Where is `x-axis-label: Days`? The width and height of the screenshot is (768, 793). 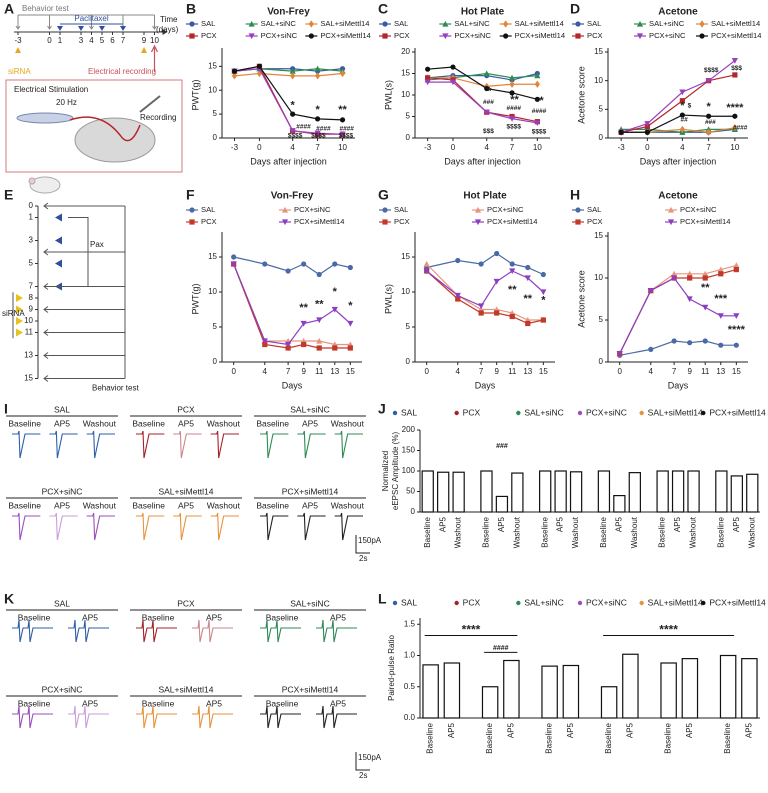 x-axis-label: Days is located at coordinates (292, 385).